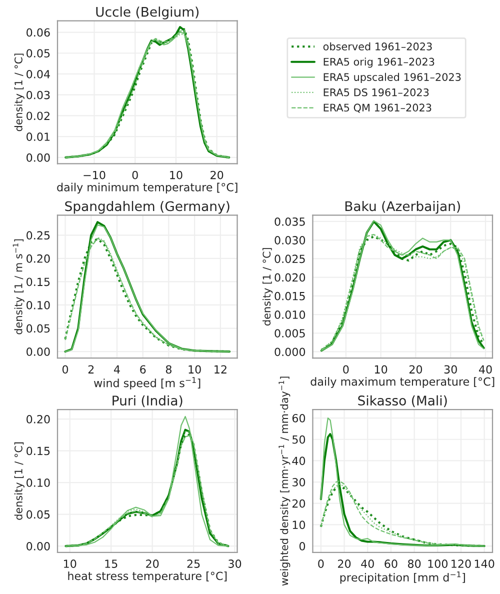 The image size is (500, 594). I want to click on x-tick-label: 8, so click(169, 369).